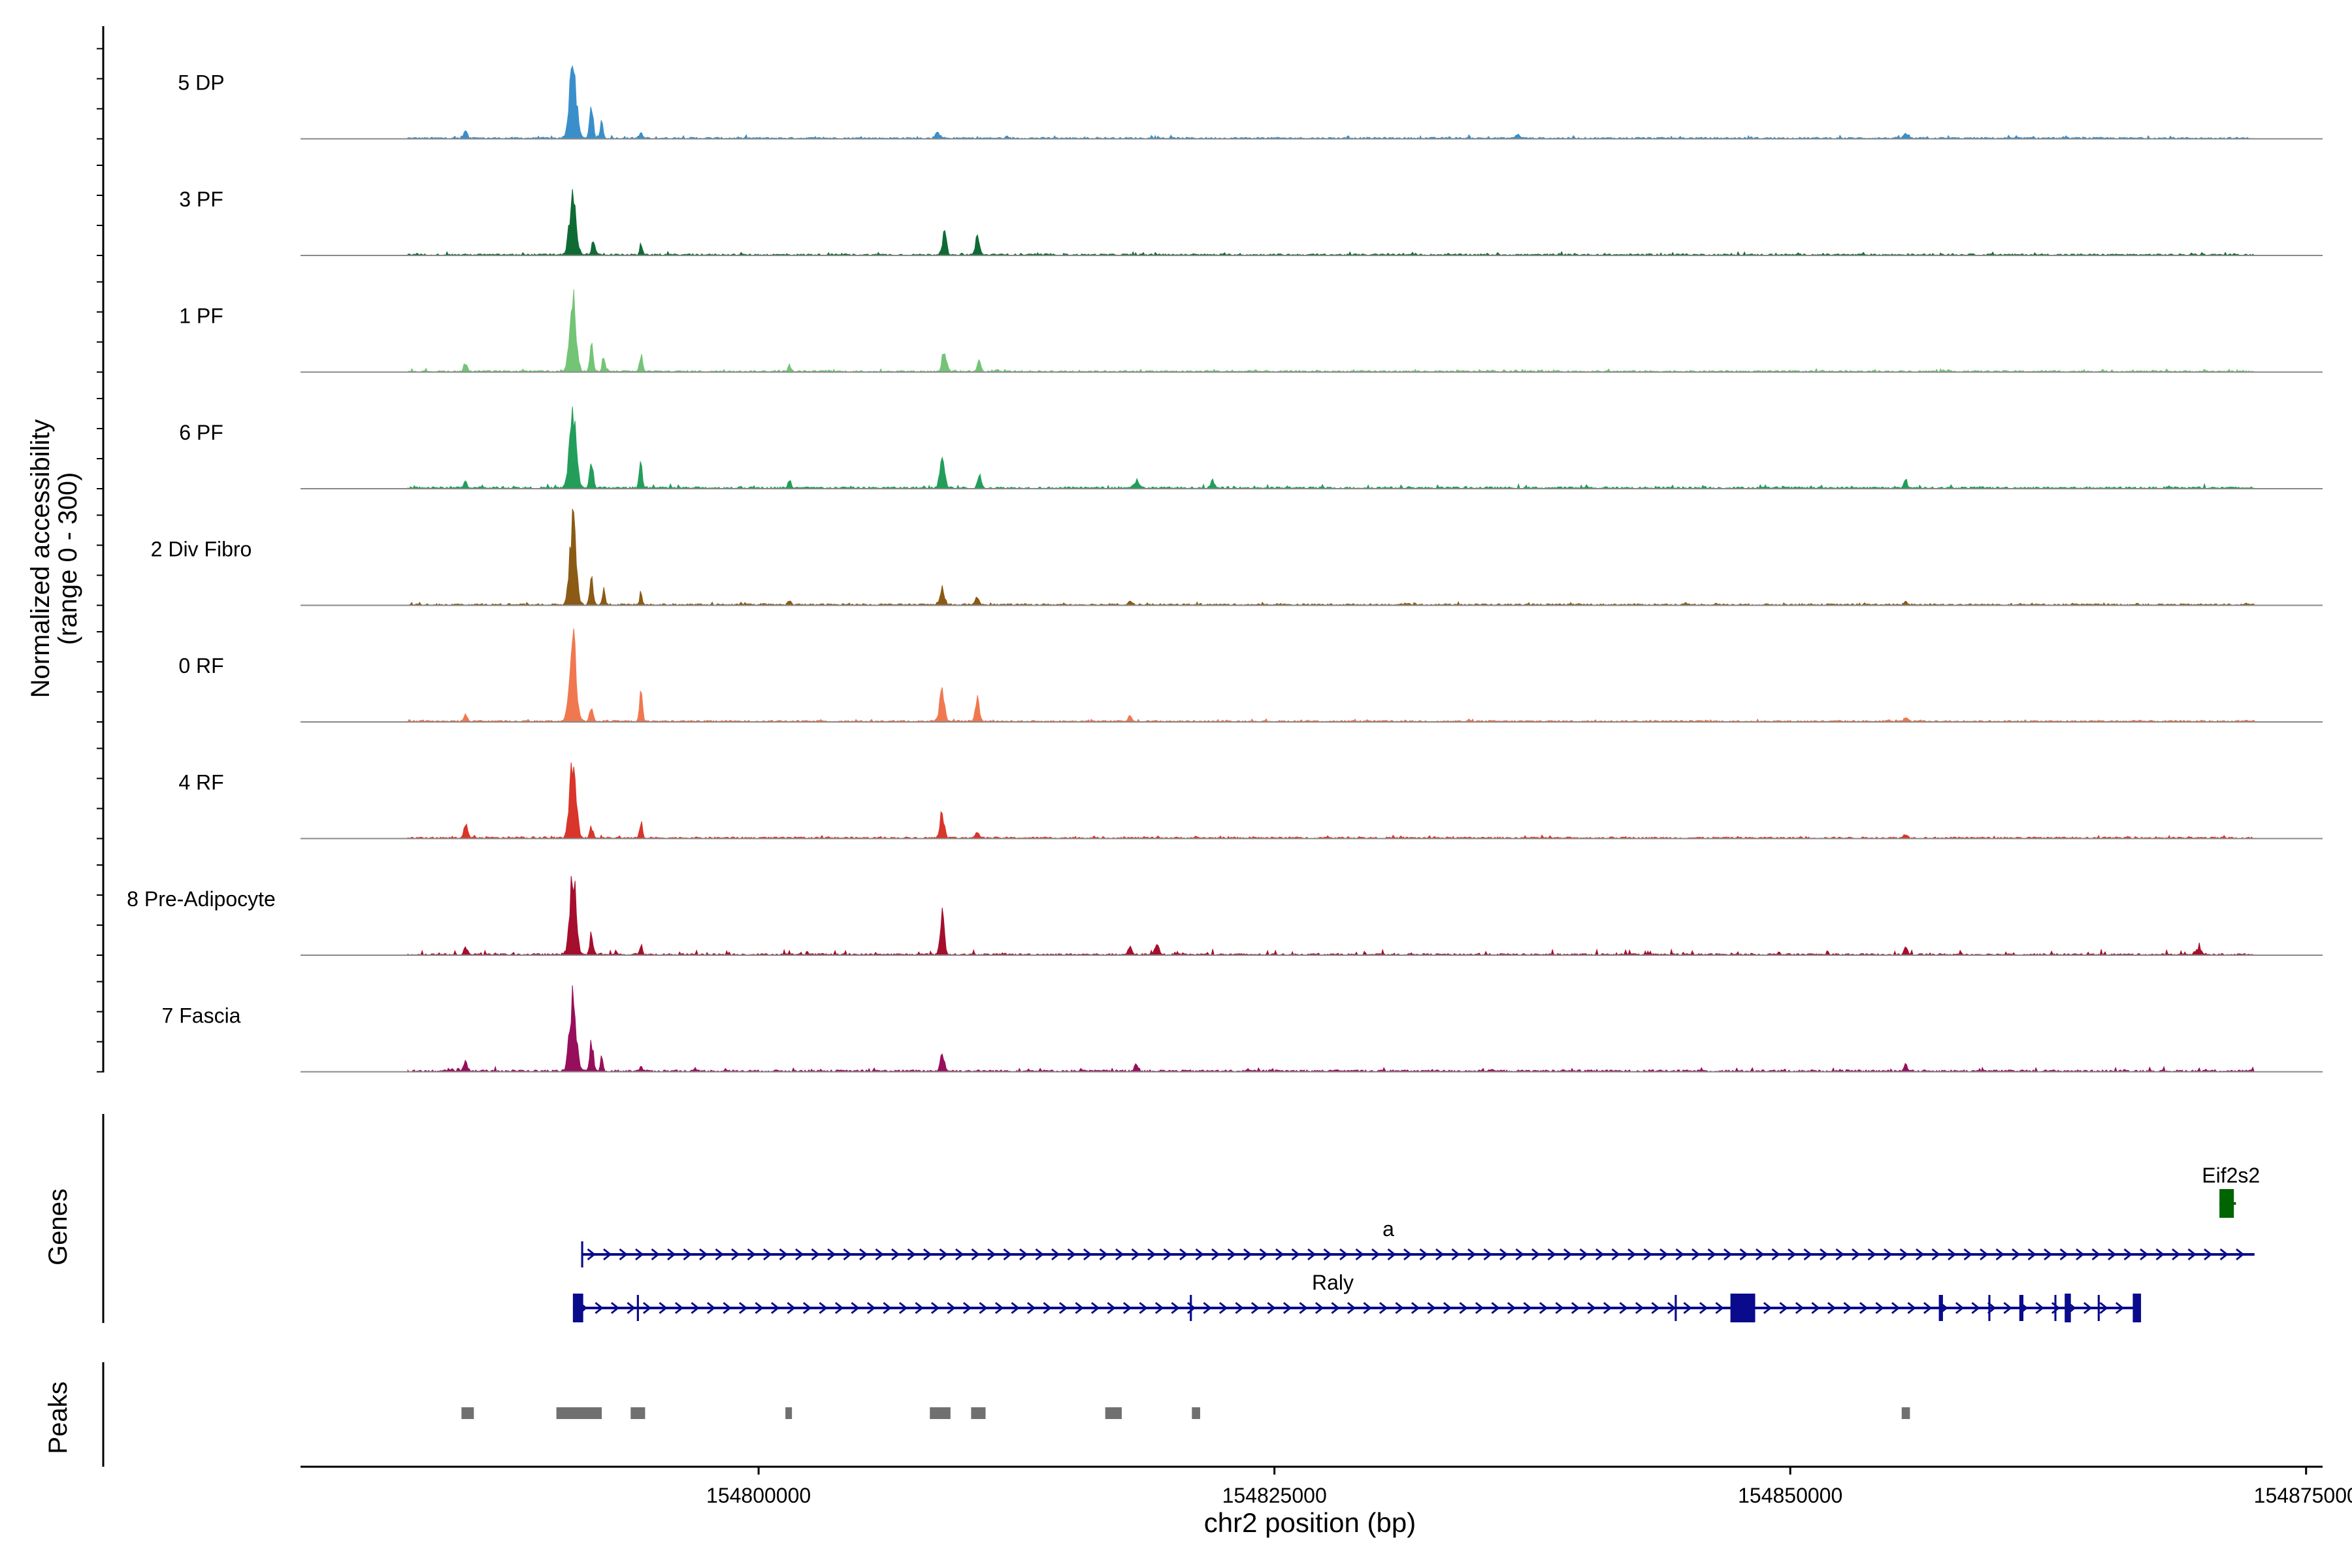  What do you see at coordinates (1250, 801) in the screenshot?
I see `track-4-rf: 4 RF` at bounding box center [1250, 801].